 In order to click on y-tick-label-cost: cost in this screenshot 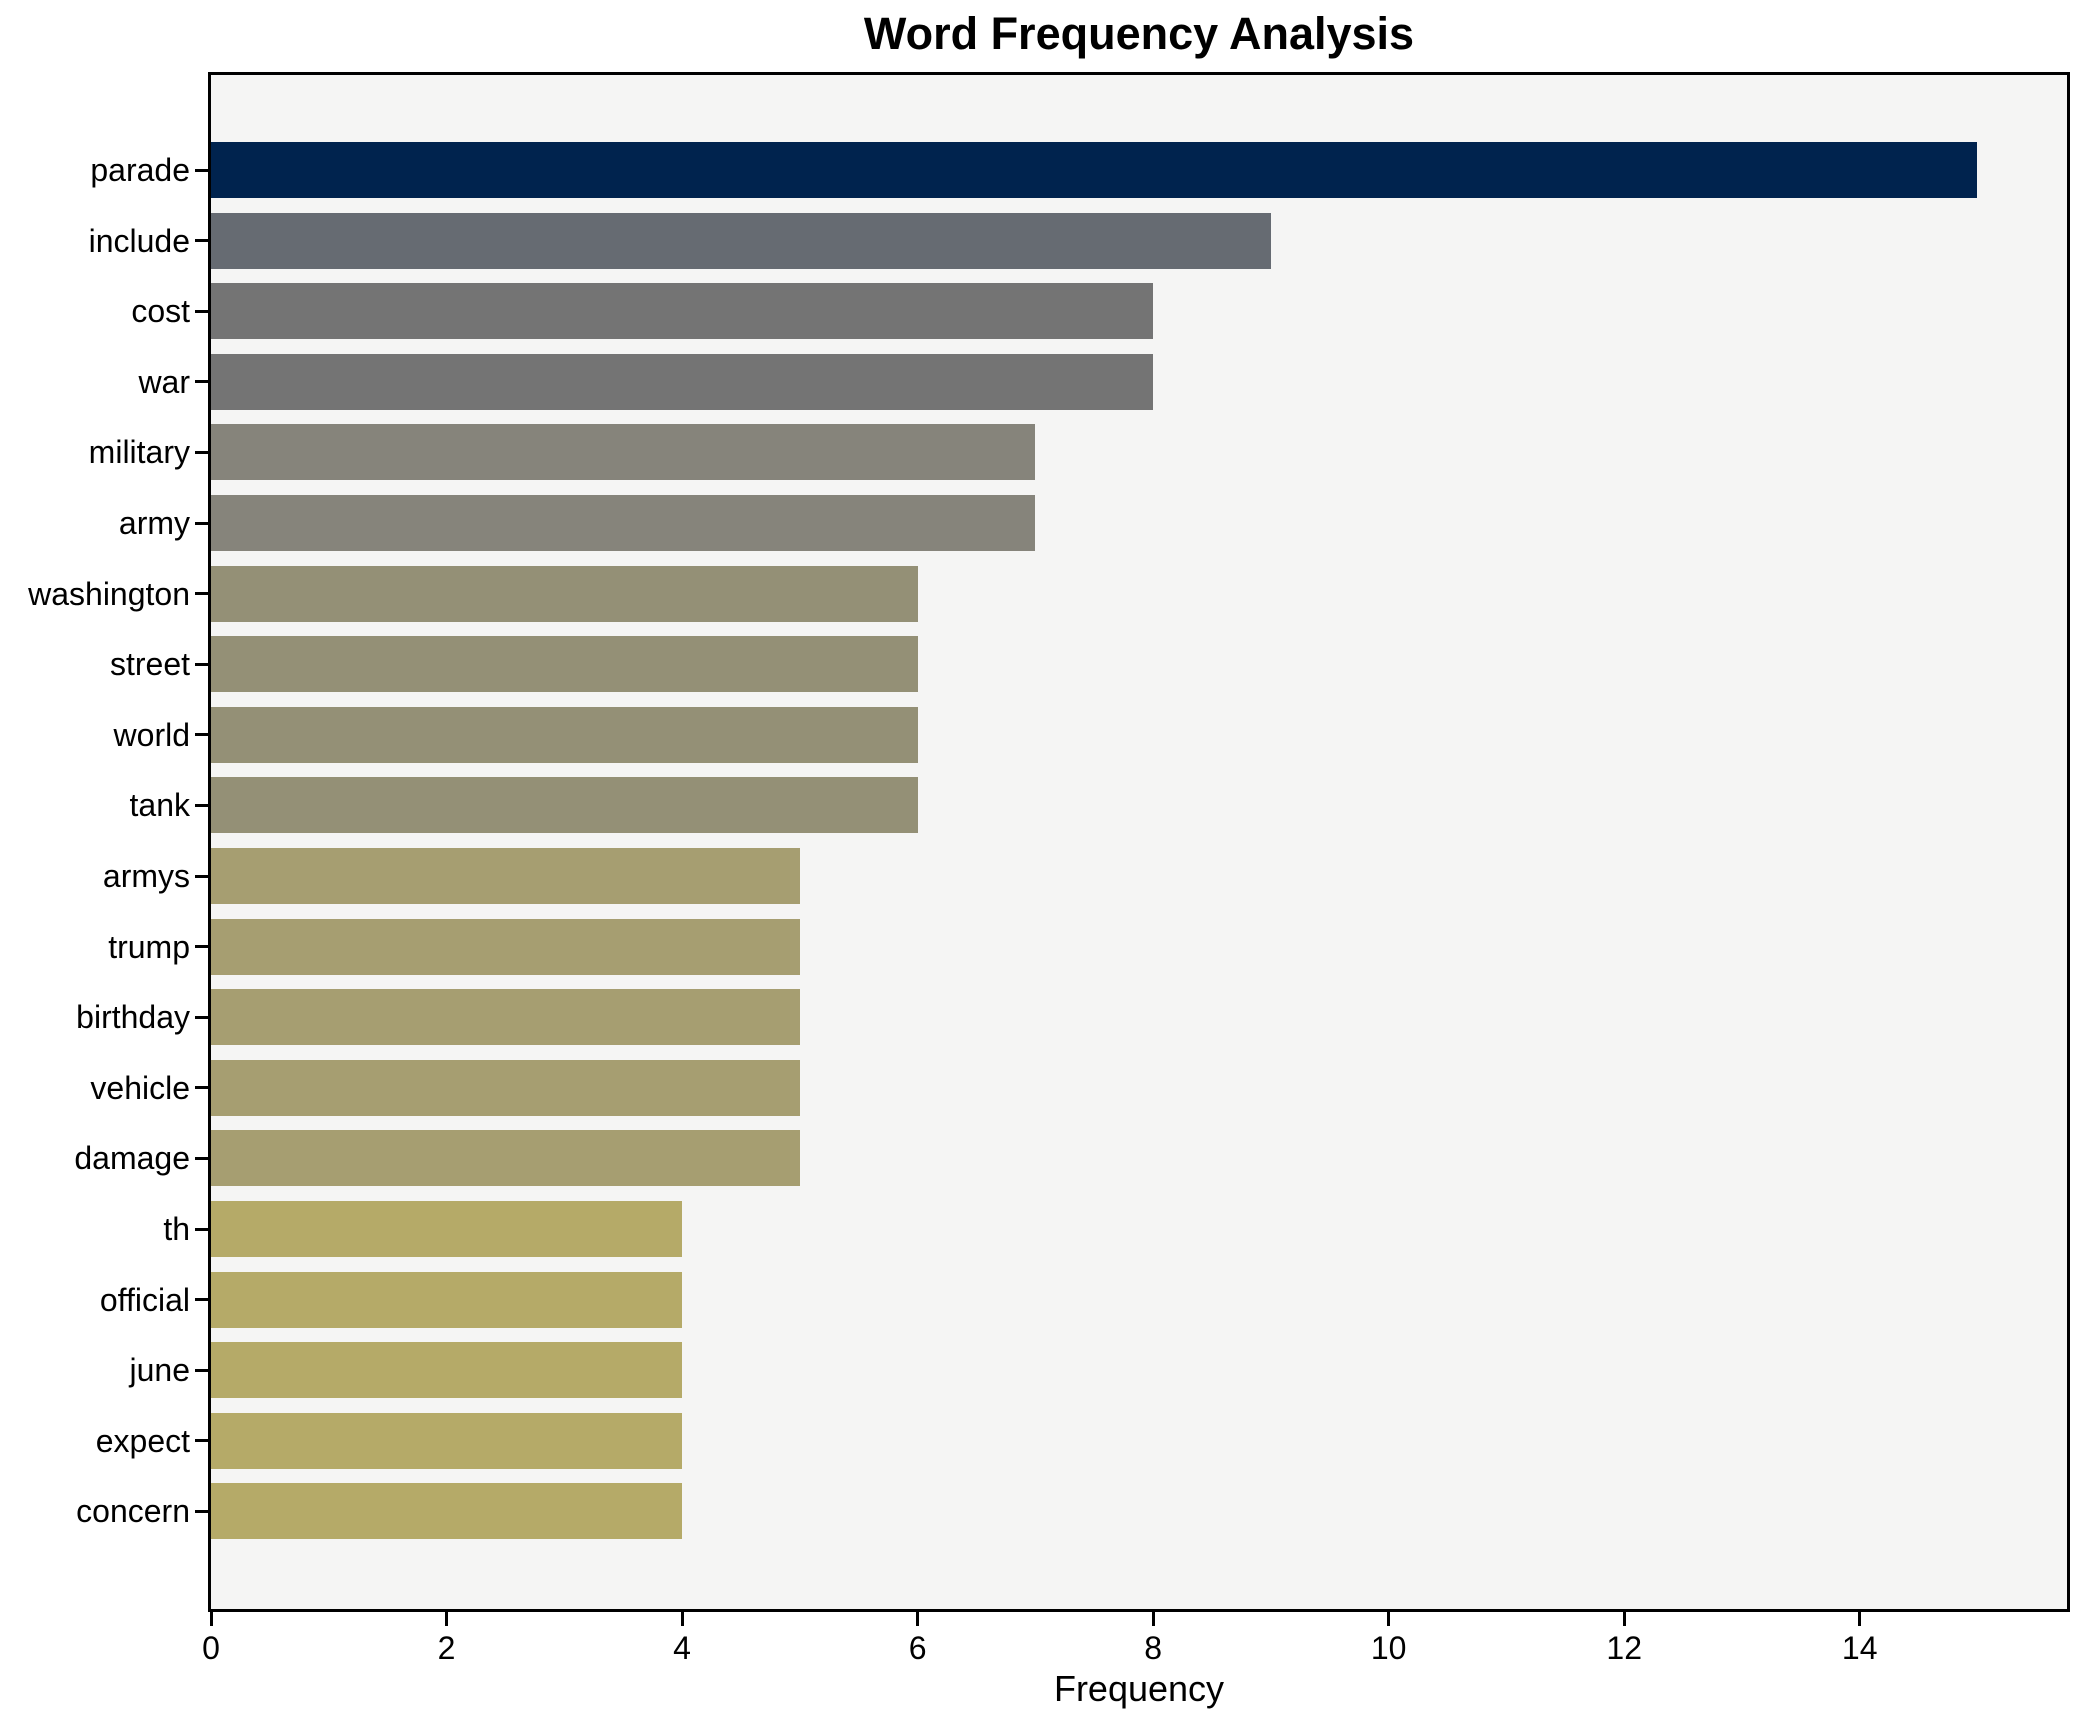, I will do `click(160, 311)`.